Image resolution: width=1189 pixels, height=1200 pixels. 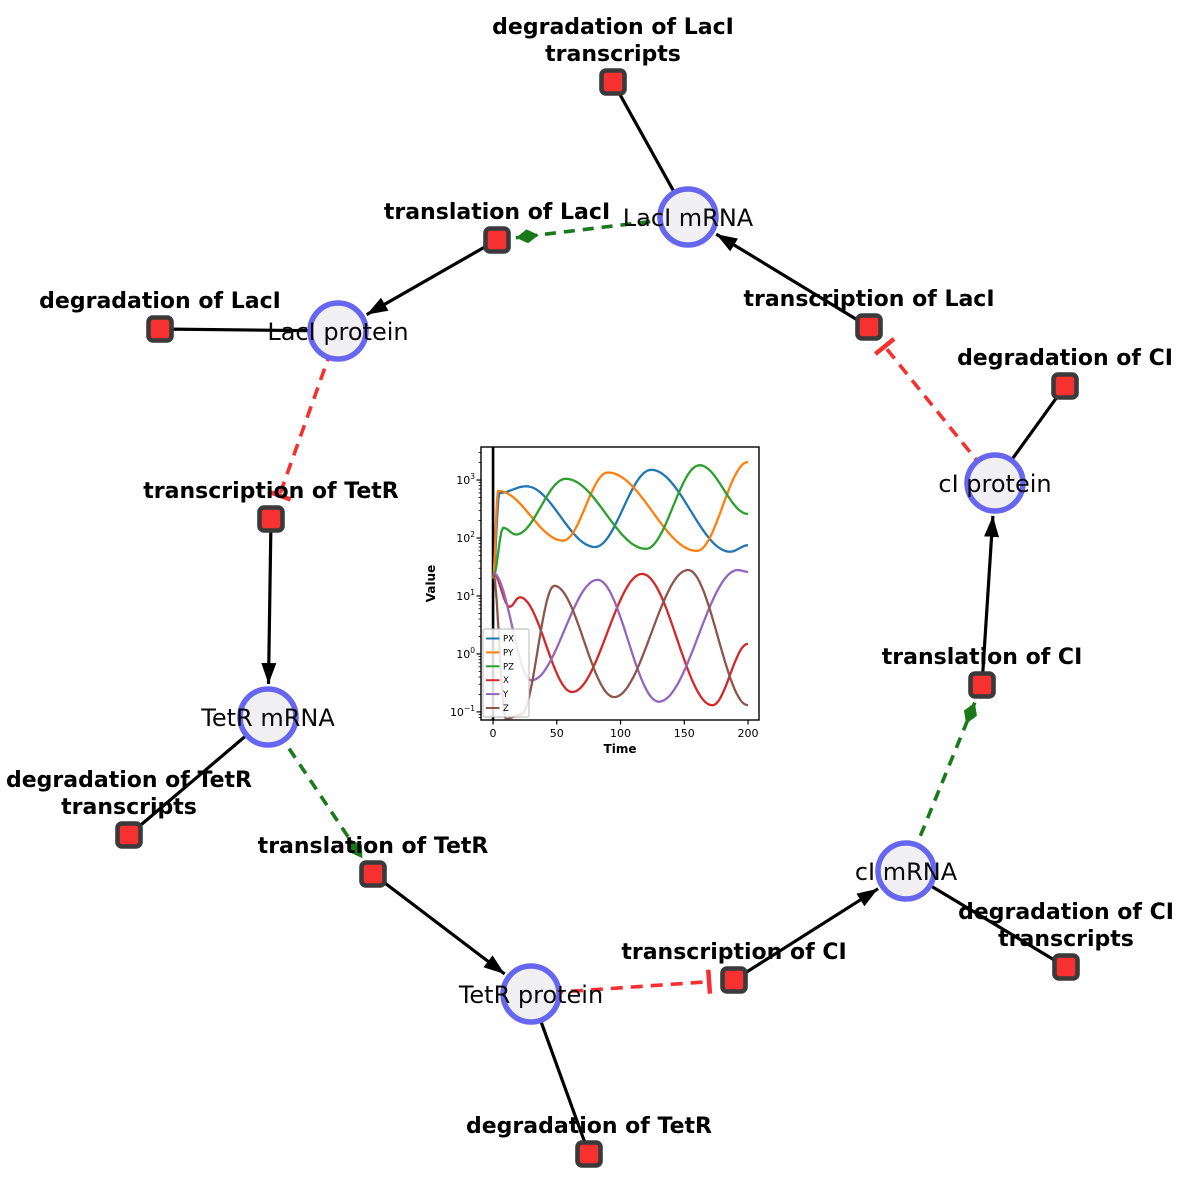 I want to click on species-node-ci-protein, so click(x=995, y=483).